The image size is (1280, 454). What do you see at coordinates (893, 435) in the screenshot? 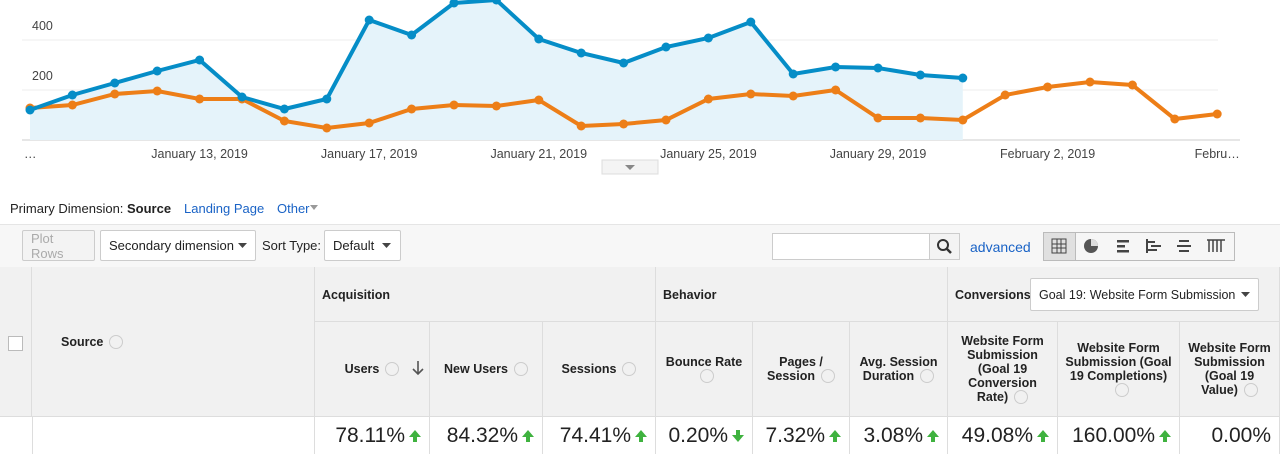
I see `total-value: 3.08%` at bounding box center [893, 435].